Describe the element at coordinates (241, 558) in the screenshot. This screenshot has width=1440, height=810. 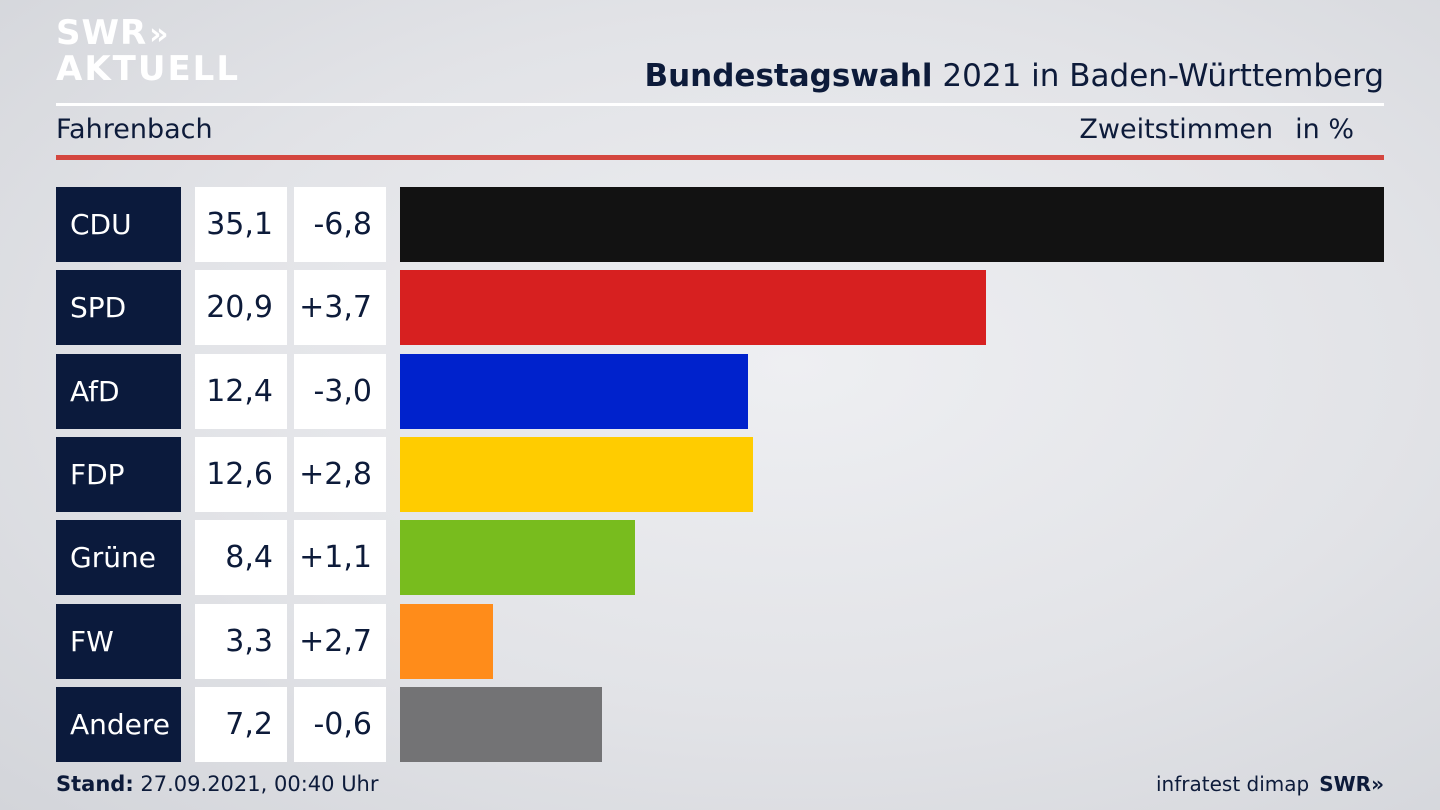
I see `value-label: 8,4` at that location.